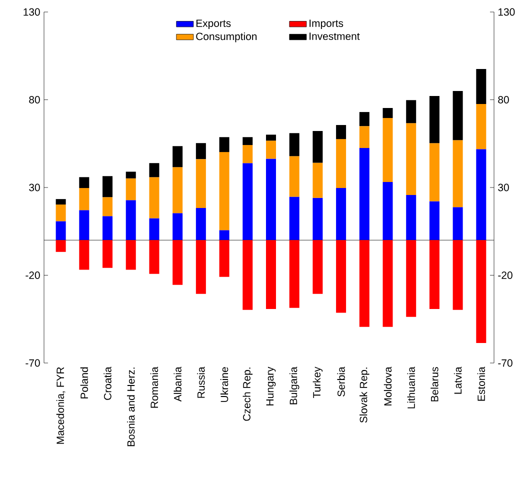  Describe the element at coordinates (131, 407) in the screenshot. I see `x-tick-label: Bosnia and Herz.` at that location.